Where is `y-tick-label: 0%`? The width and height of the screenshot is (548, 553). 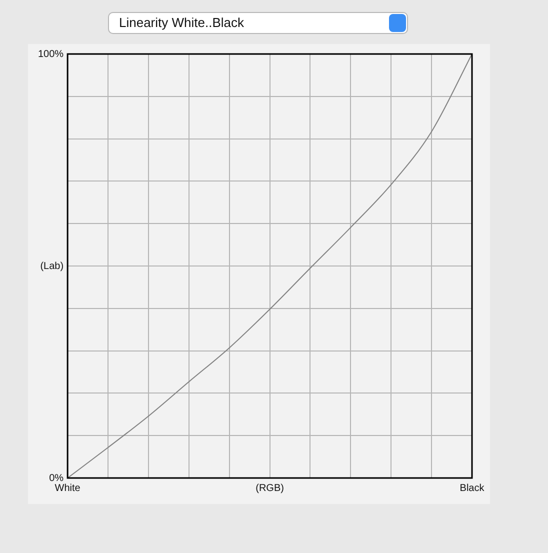 y-tick-label: 0% is located at coordinates (56, 478).